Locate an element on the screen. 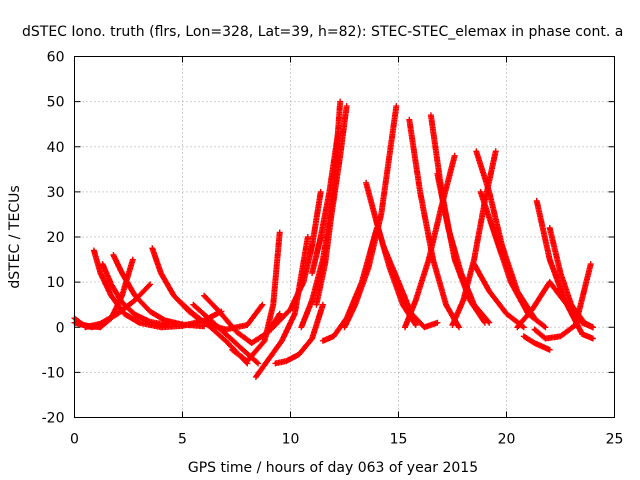  x-tick-label: 20 is located at coordinates (507, 440).